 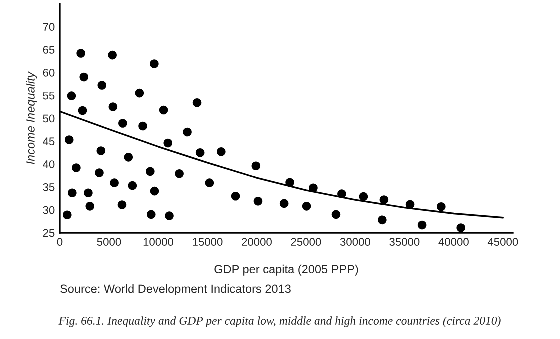 I want to click on y-axis-title: Income Inequality, so click(x=32, y=118).